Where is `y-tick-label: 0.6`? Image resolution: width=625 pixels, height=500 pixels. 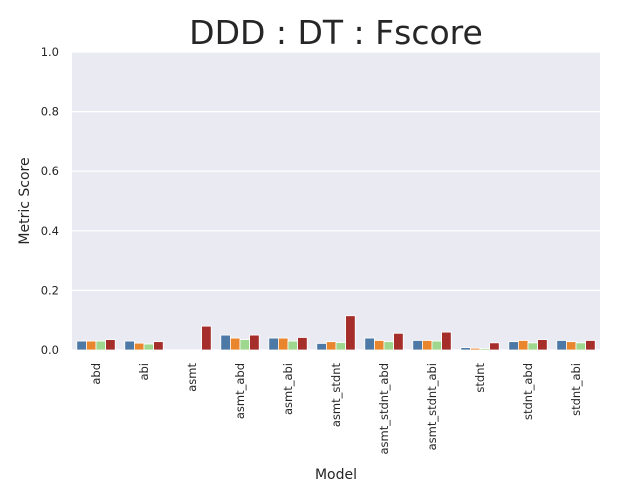
y-tick-label: 0.6 is located at coordinates (50, 171).